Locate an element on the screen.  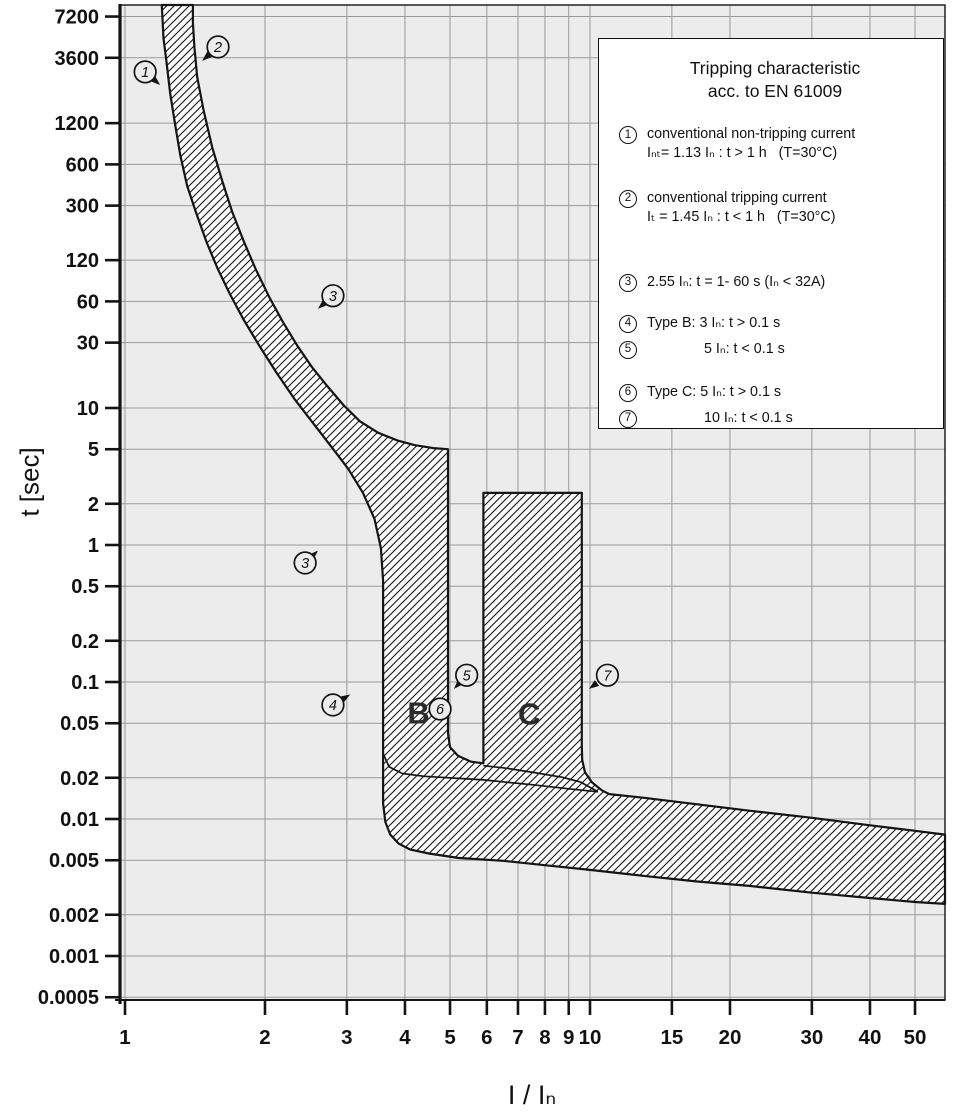
chart-marker-4-4: 4 is located at coordinates (336, 705).